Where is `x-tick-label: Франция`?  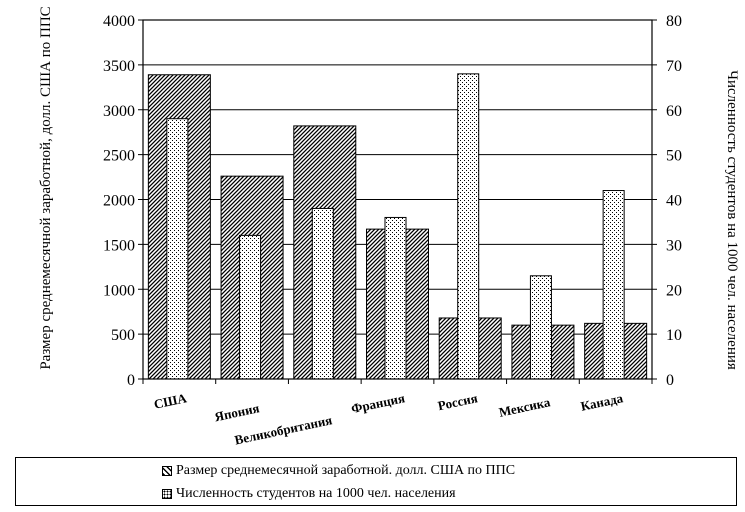
x-tick-label: Франция is located at coordinates (378, 403).